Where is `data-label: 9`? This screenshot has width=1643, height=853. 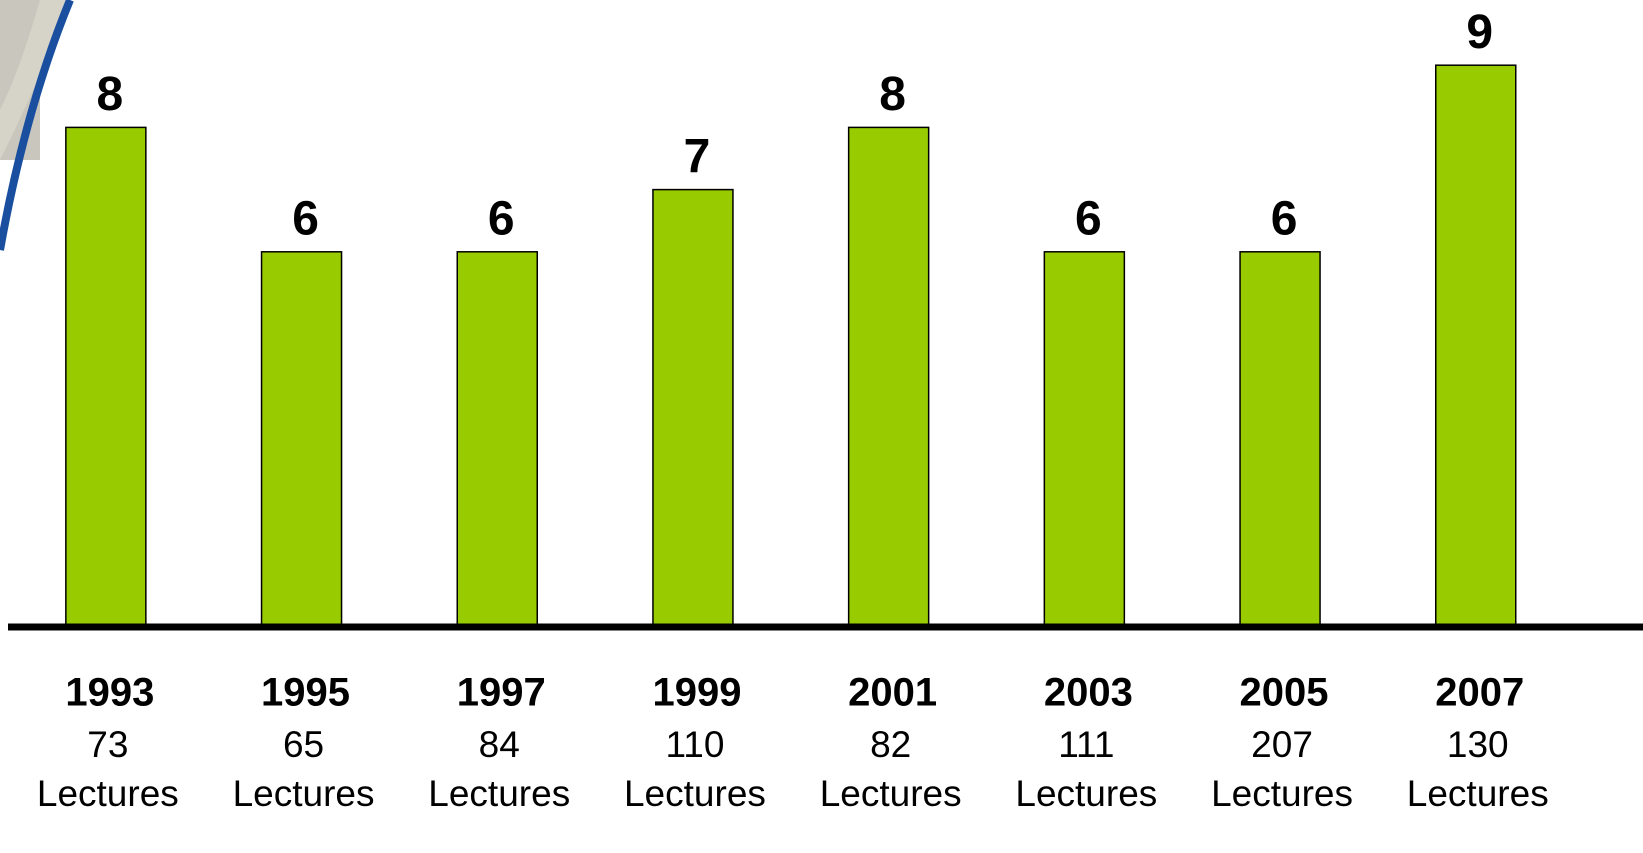
data-label: 9 is located at coordinates (1479, 32).